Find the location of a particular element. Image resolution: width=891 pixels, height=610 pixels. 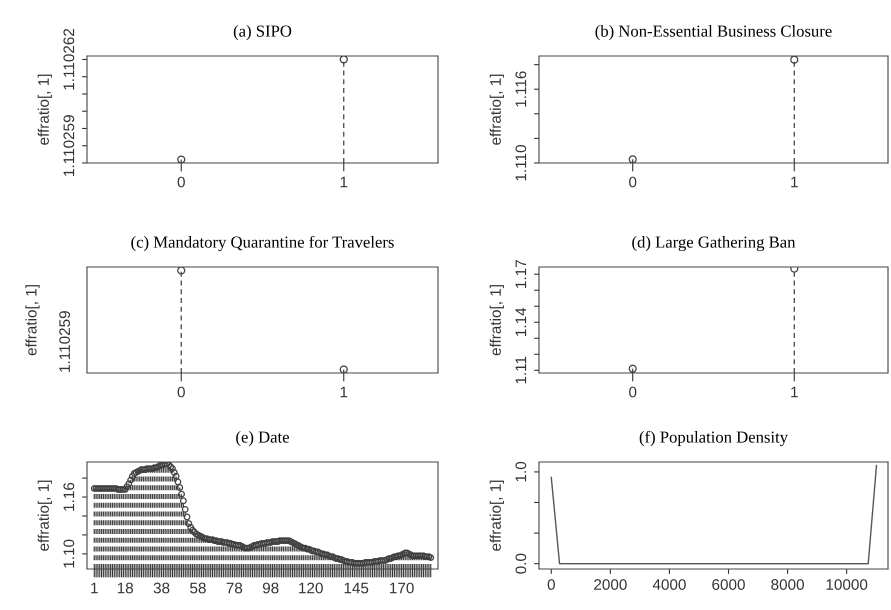

chart-title: (e) Date is located at coordinates (262, 438).